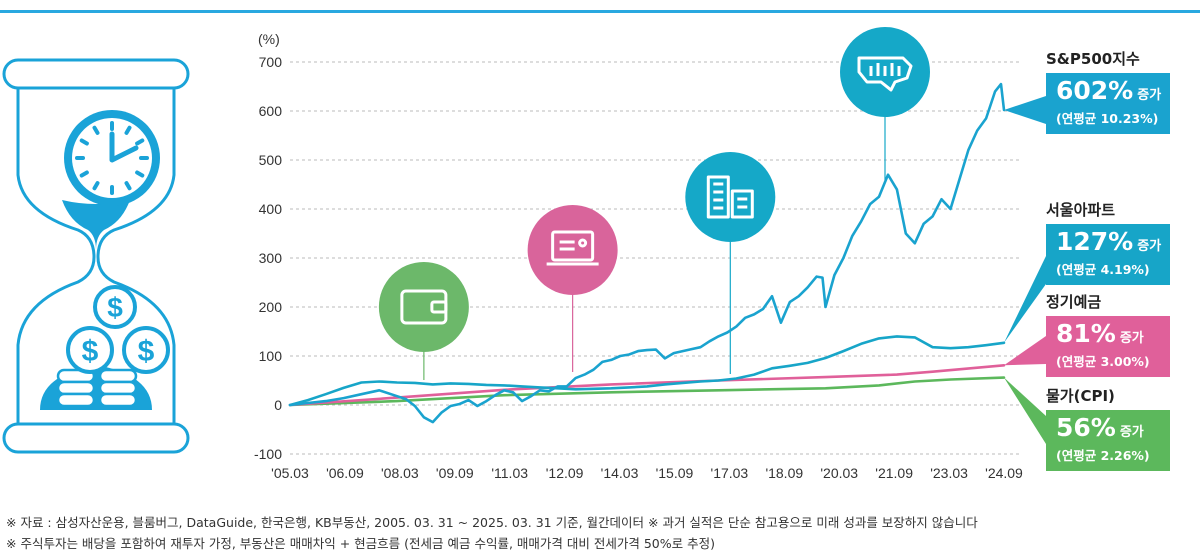 The image size is (1200, 556). Describe the element at coordinates (1107, 118) in the screenshot. I see `callout-sp500-annual: (연평균 10.23%)` at that location.